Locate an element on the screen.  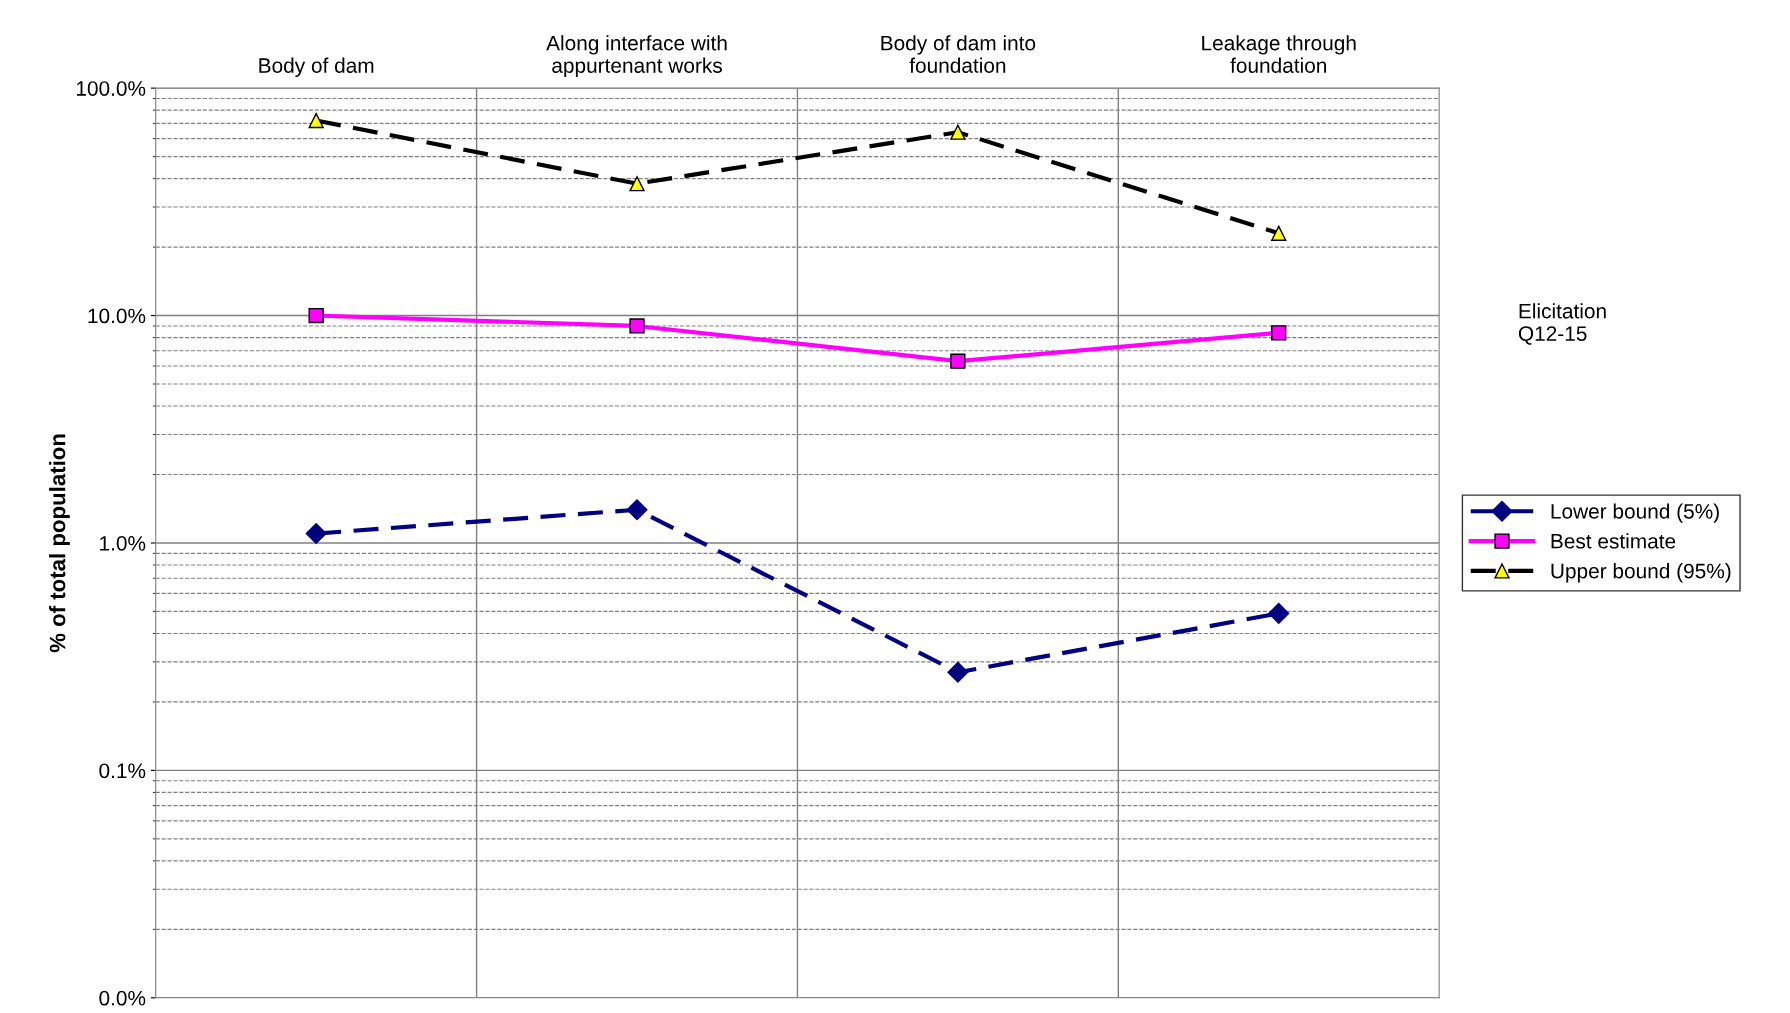
y-tick-label: 10.0% is located at coordinates (117, 316).